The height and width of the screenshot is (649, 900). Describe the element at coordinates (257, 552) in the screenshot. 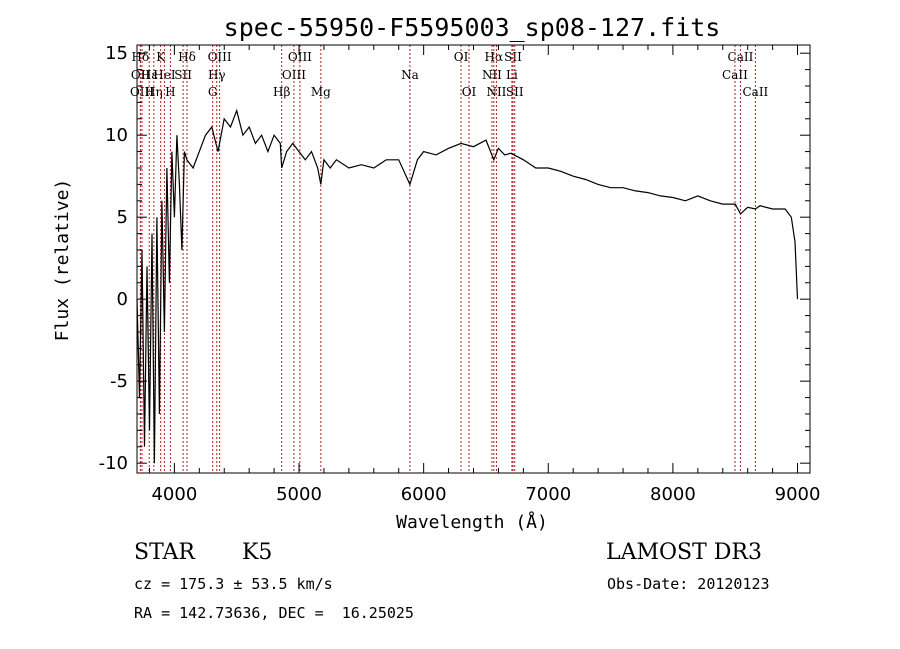

I see `object-subclass: K5` at that location.